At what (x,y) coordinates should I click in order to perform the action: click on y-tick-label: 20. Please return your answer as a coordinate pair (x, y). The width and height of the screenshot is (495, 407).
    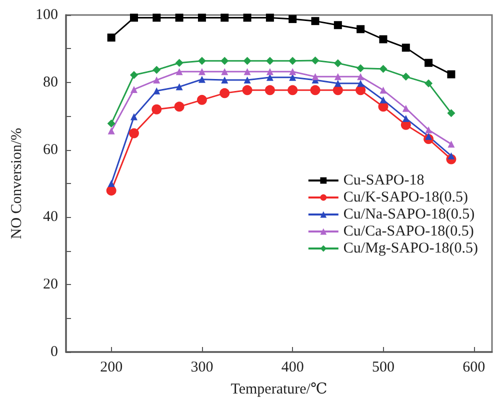
    Looking at the image, I should click on (50, 284).